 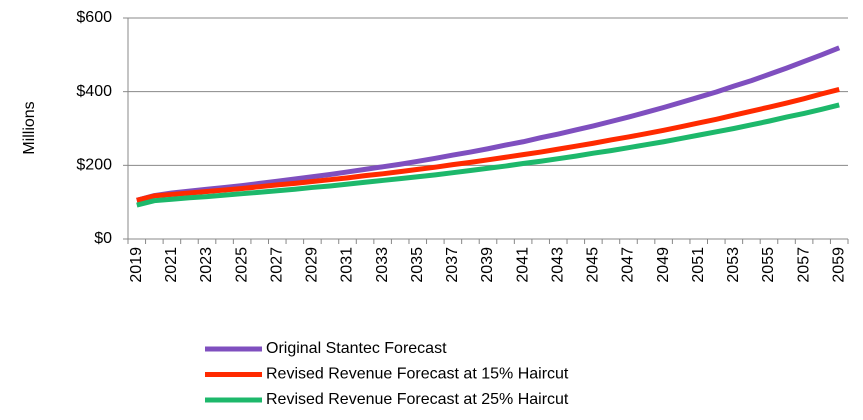 What do you see at coordinates (276, 265) in the screenshot?
I see `x-tick-label: 2027` at bounding box center [276, 265].